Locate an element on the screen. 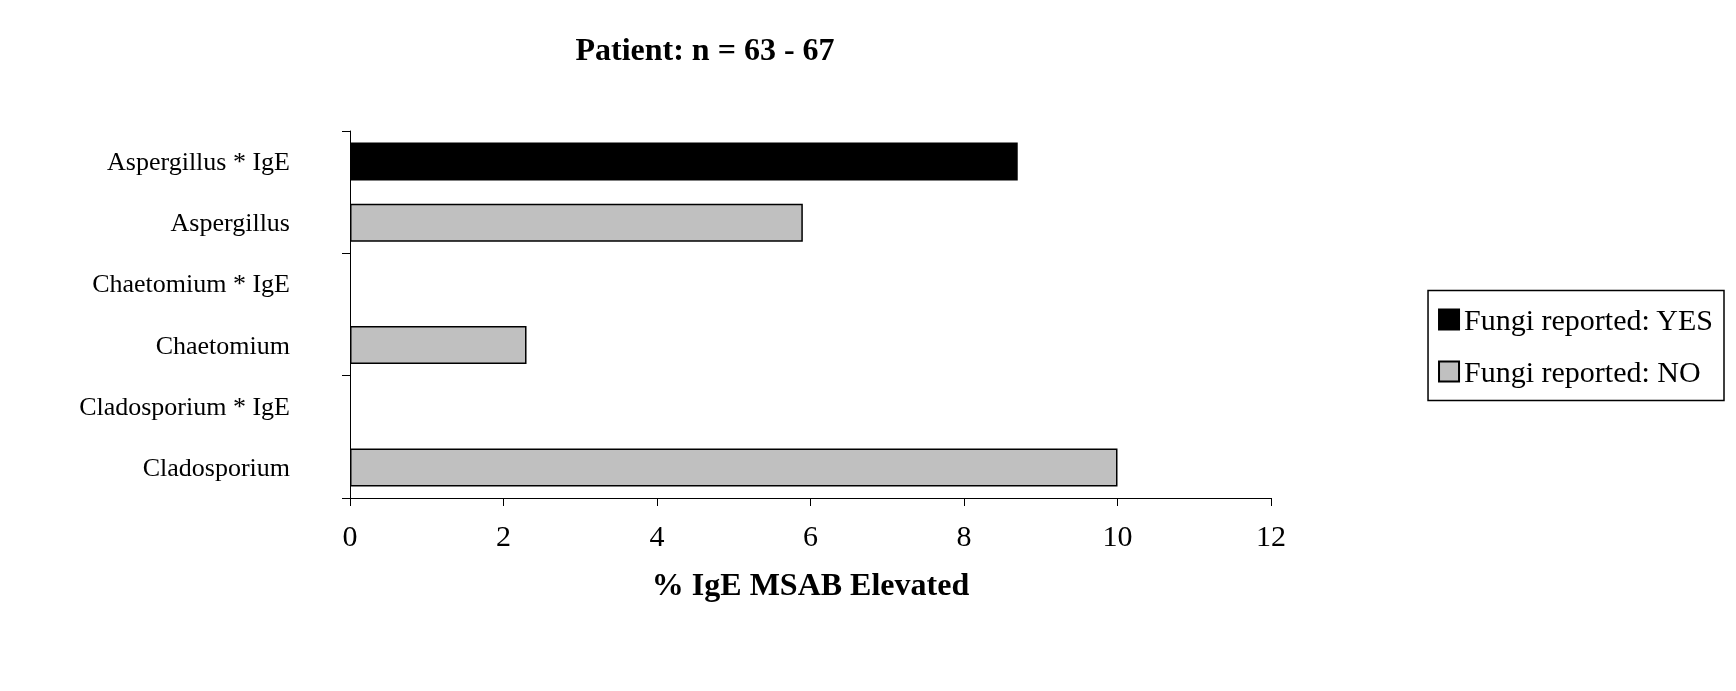 The image size is (1736, 691). legend-label: Fungi reported: YES is located at coordinates (1588, 319).